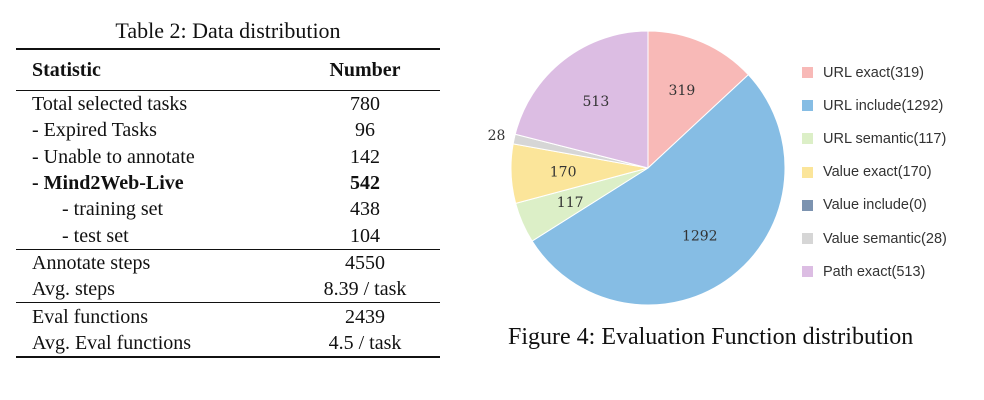  What do you see at coordinates (153, 262) in the screenshot?
I see `row-label: Annotate steps` at bounding box center [153, 262].